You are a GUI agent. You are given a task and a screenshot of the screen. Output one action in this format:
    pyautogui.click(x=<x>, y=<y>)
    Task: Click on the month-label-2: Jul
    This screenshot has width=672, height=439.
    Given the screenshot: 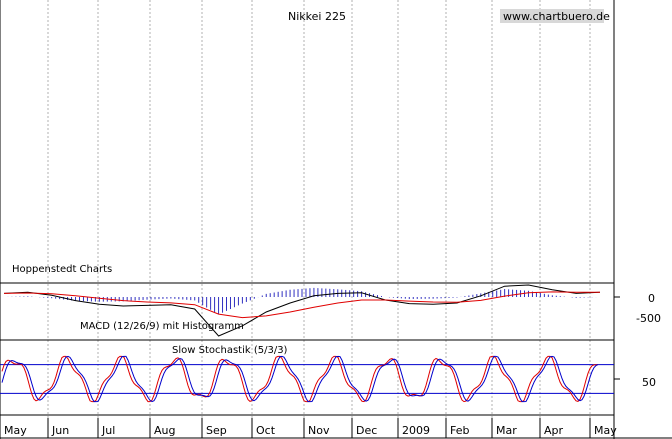 What is the action you would take?
    pyautogui.click(x=108, y=430)
    